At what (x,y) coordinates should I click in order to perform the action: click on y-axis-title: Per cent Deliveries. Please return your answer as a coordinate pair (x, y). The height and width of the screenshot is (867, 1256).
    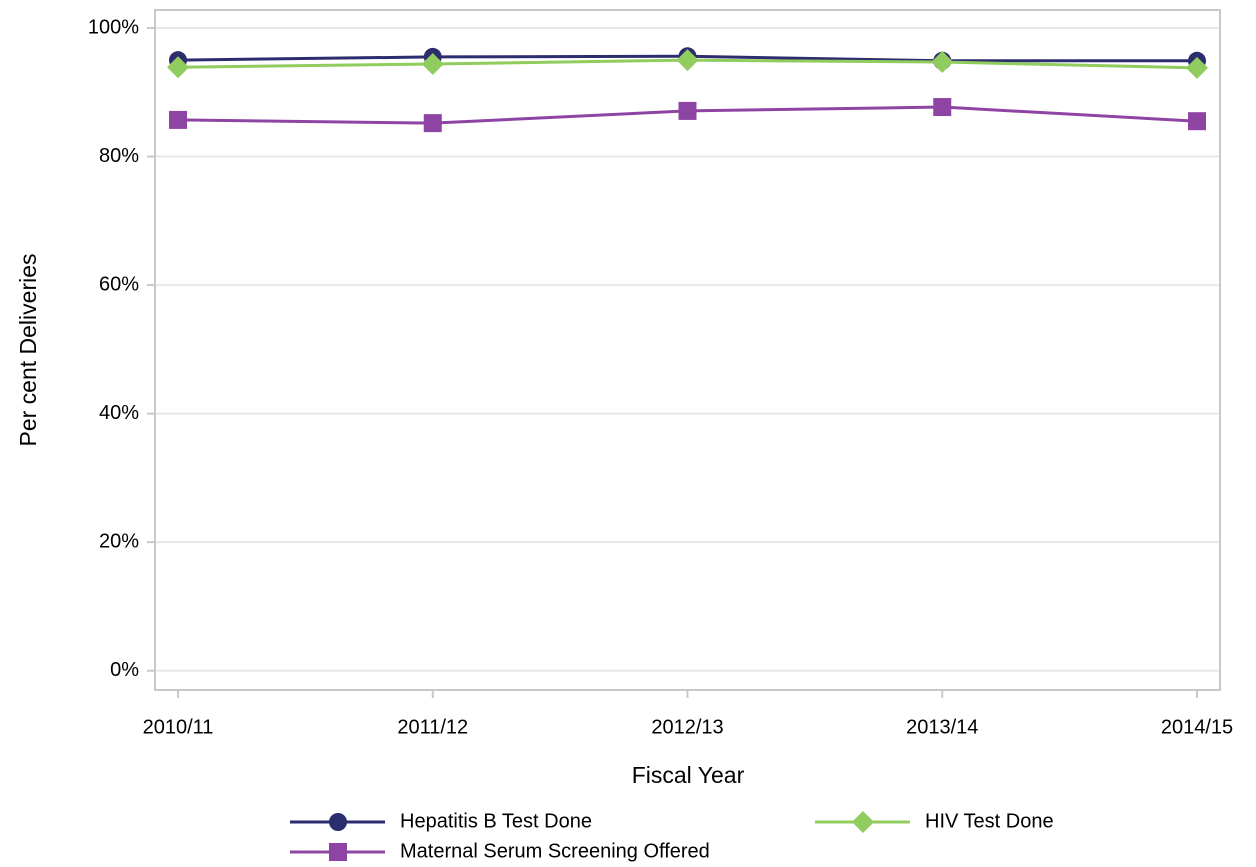
    Looking at the image, I should click on (28, 349).